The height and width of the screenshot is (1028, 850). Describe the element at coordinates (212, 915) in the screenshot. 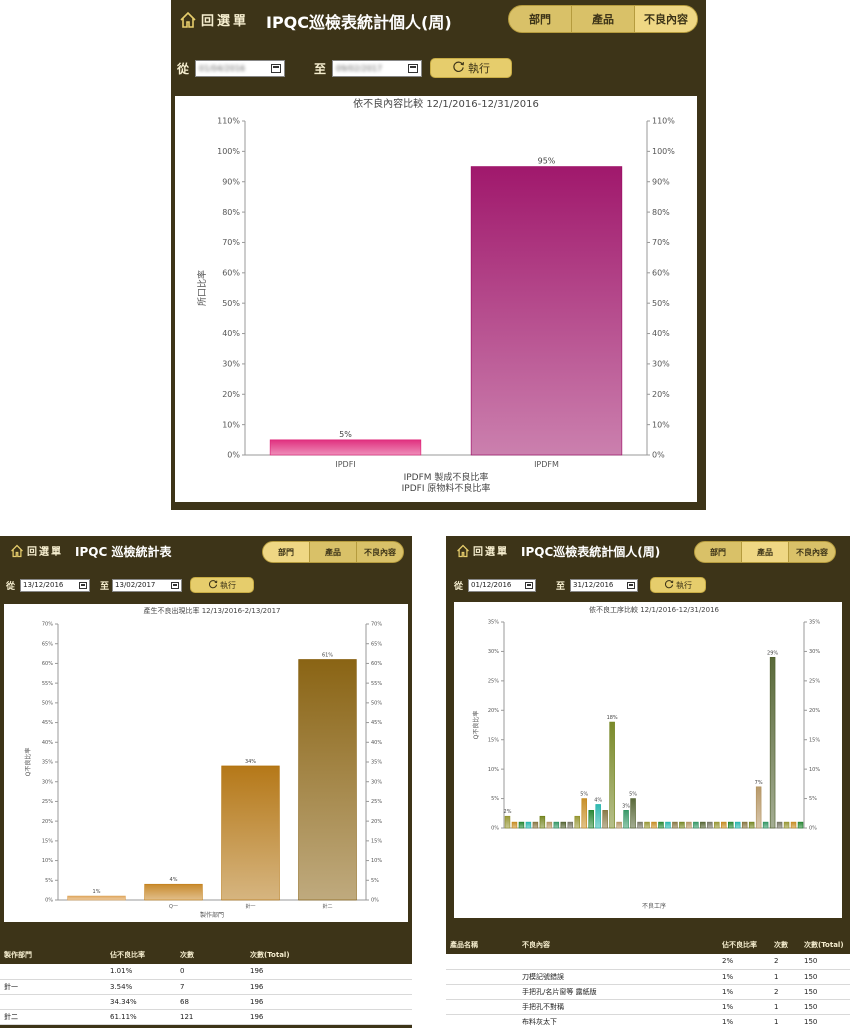

I see `x-axis-label: 製作部門` at that location.